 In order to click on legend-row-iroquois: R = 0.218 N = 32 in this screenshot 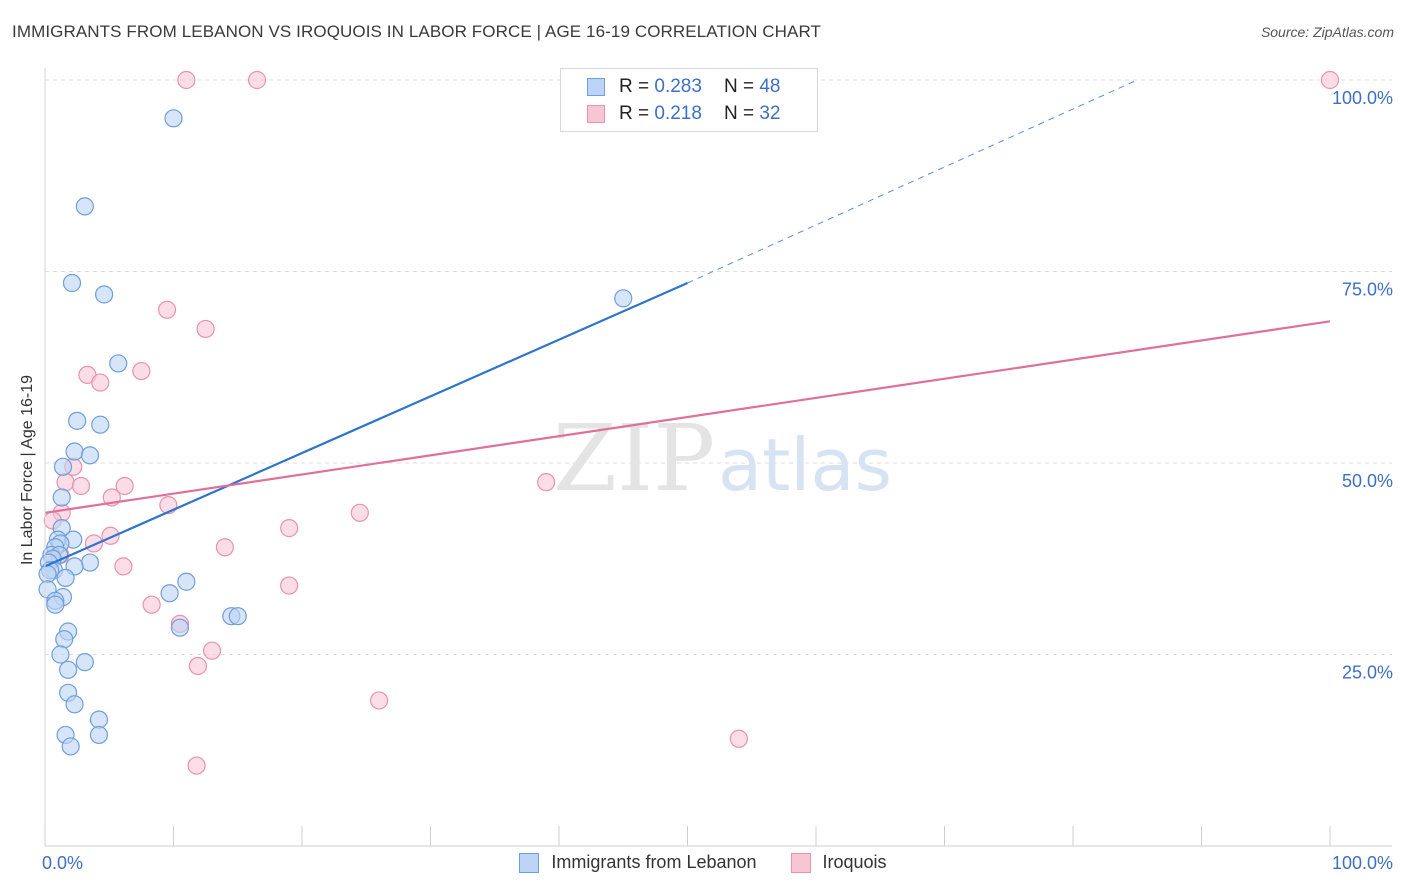, I will do `click(683, 114)`.